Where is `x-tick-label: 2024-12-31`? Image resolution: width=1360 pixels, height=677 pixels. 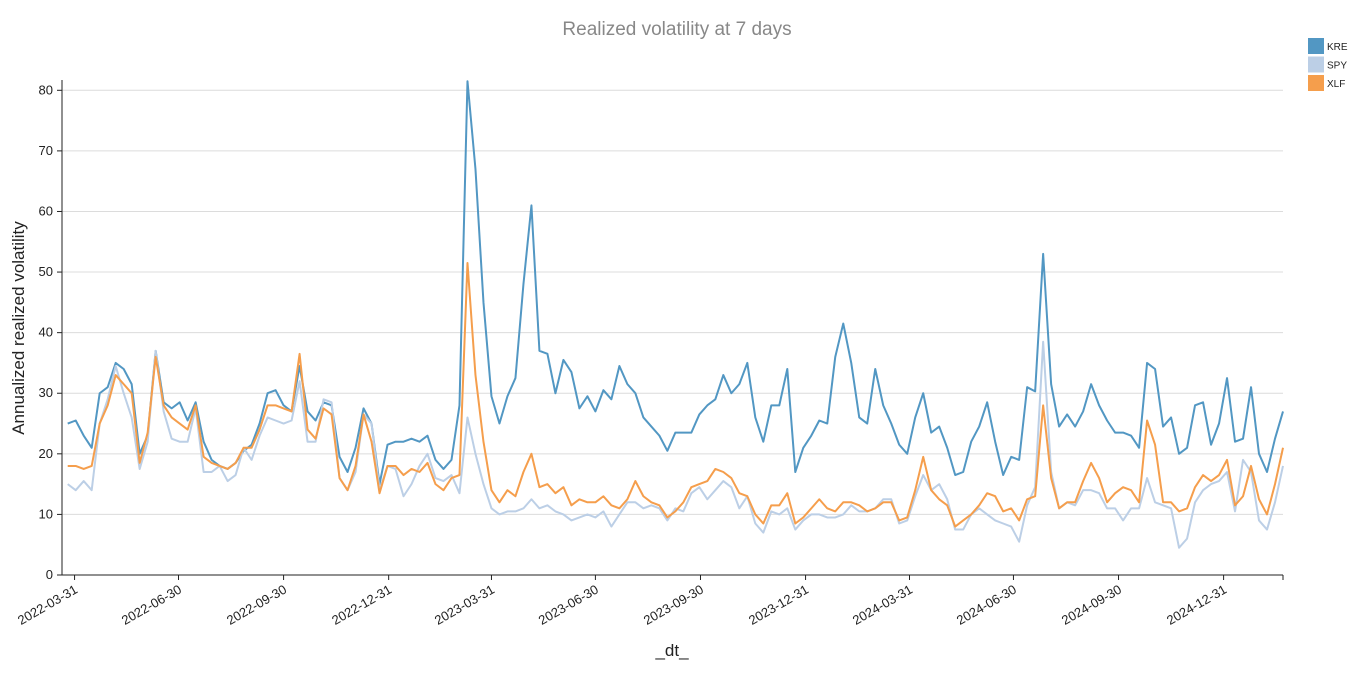 x-tick-label: 2024-12-31 is located at coordinates (1196, 605).